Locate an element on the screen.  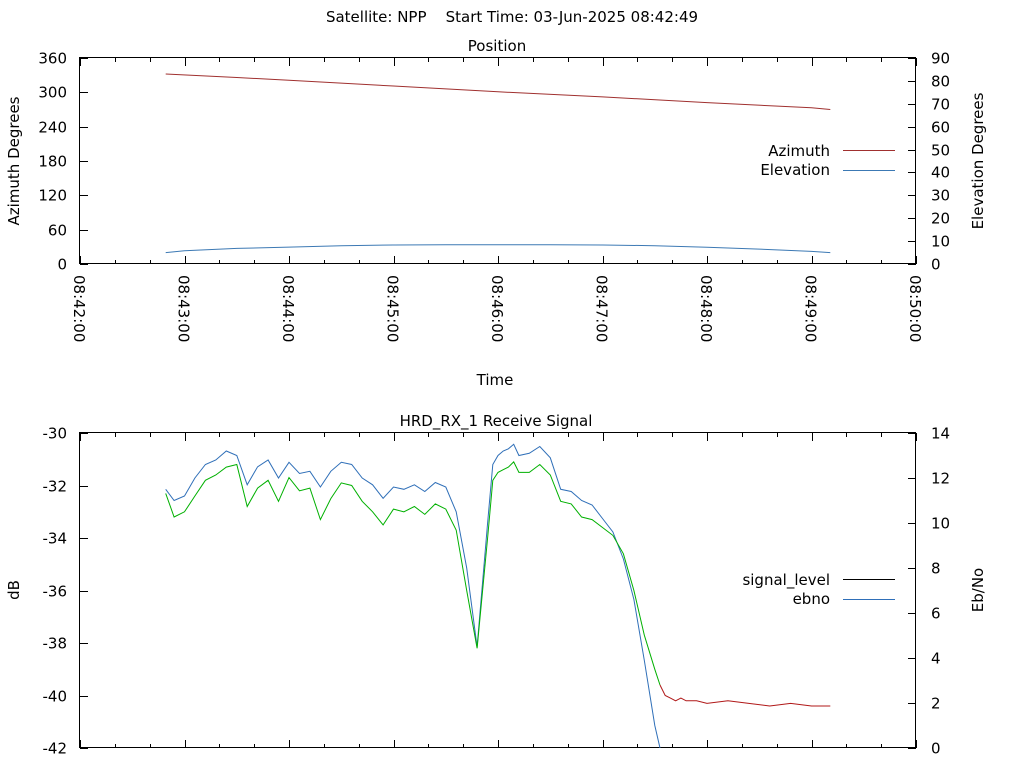
legend-ebno-label: ebno is located at coordinates (811, 599).